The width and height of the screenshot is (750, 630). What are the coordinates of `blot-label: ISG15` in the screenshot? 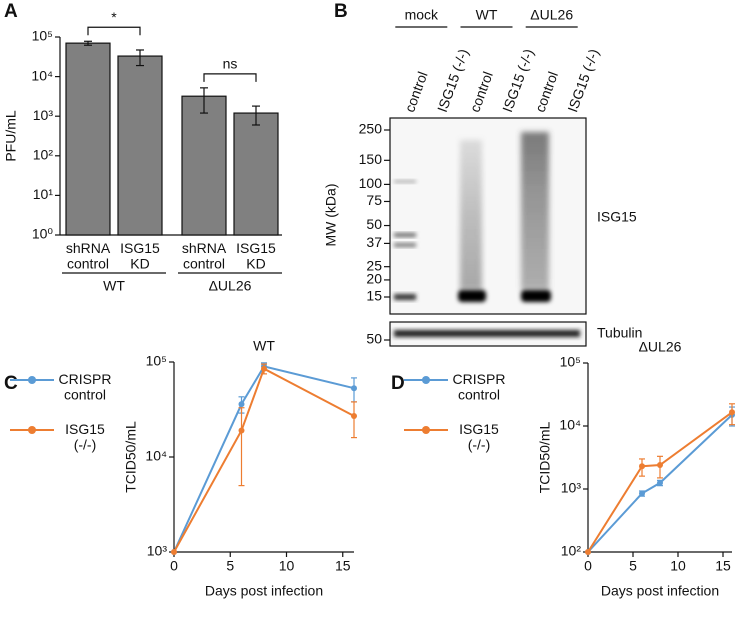 It's located at (617, 217).